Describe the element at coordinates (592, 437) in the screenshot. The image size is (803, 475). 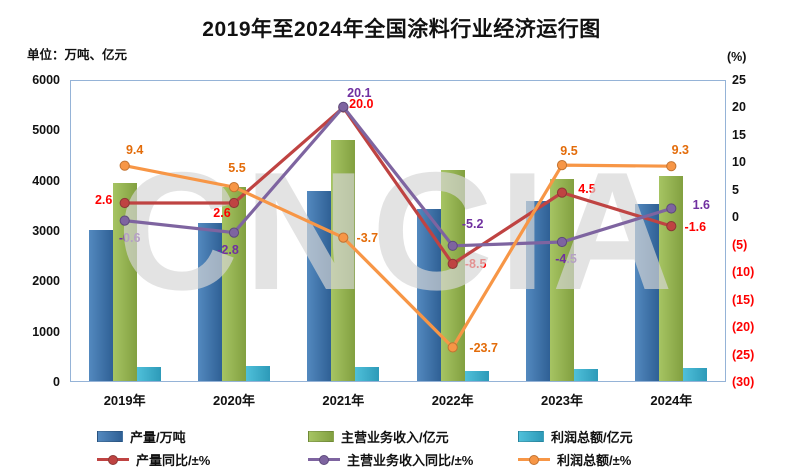
I see `legend-label: 利润总额/亿元` at that location.